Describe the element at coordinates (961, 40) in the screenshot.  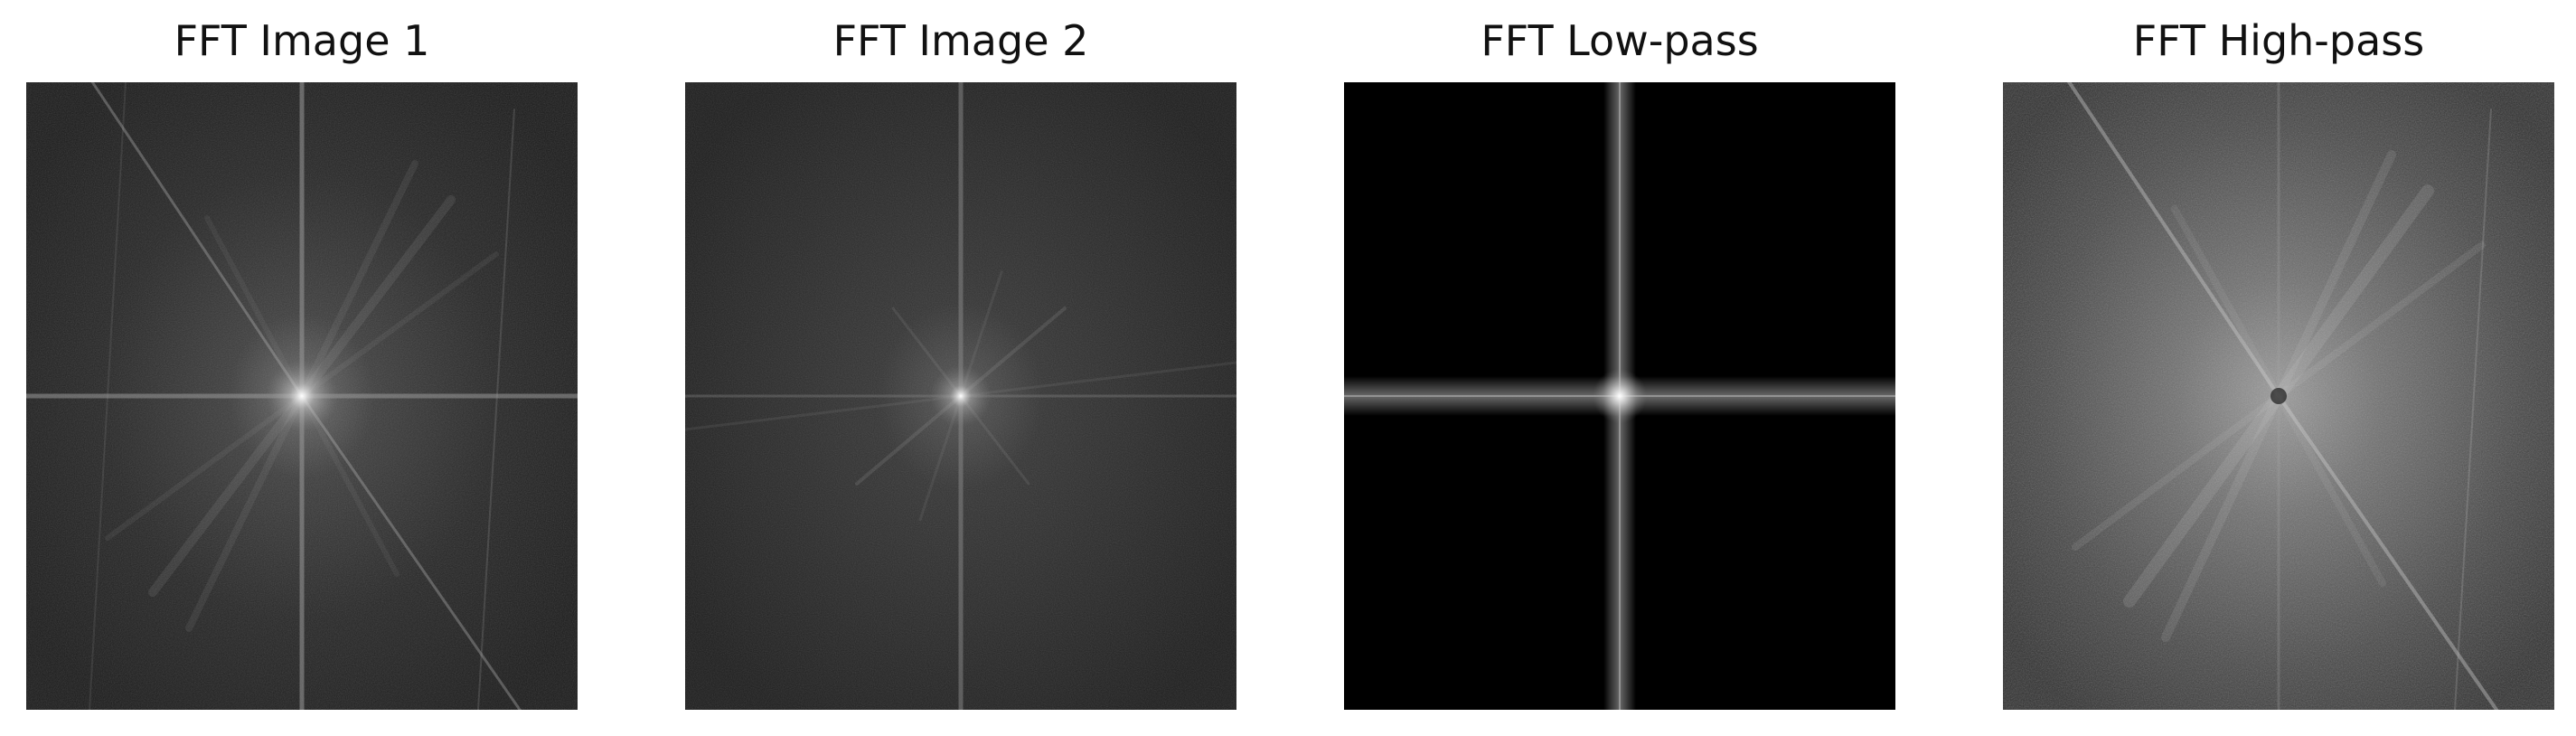
I see `panel-title-fft-image-2: FFT Image 2` at that location.